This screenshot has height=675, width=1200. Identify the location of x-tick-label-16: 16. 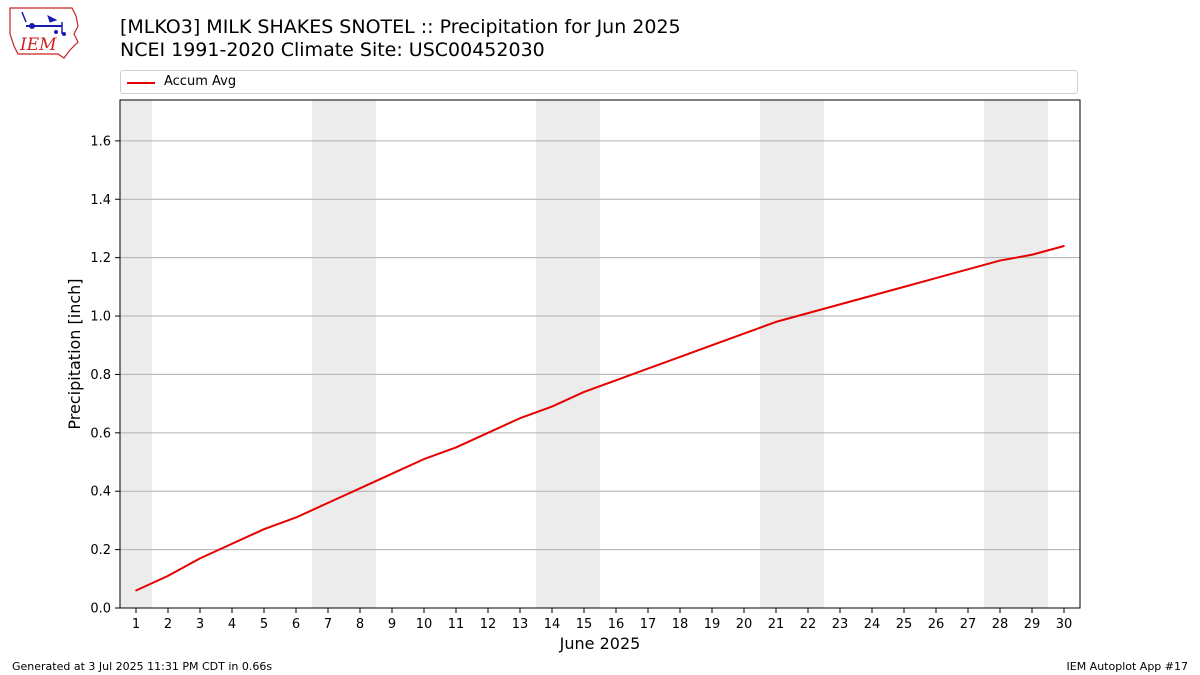
(616, 624).